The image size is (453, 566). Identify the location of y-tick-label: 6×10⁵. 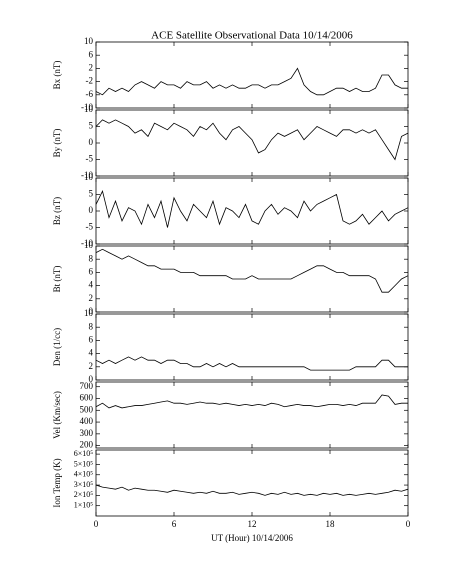
(84, 453).